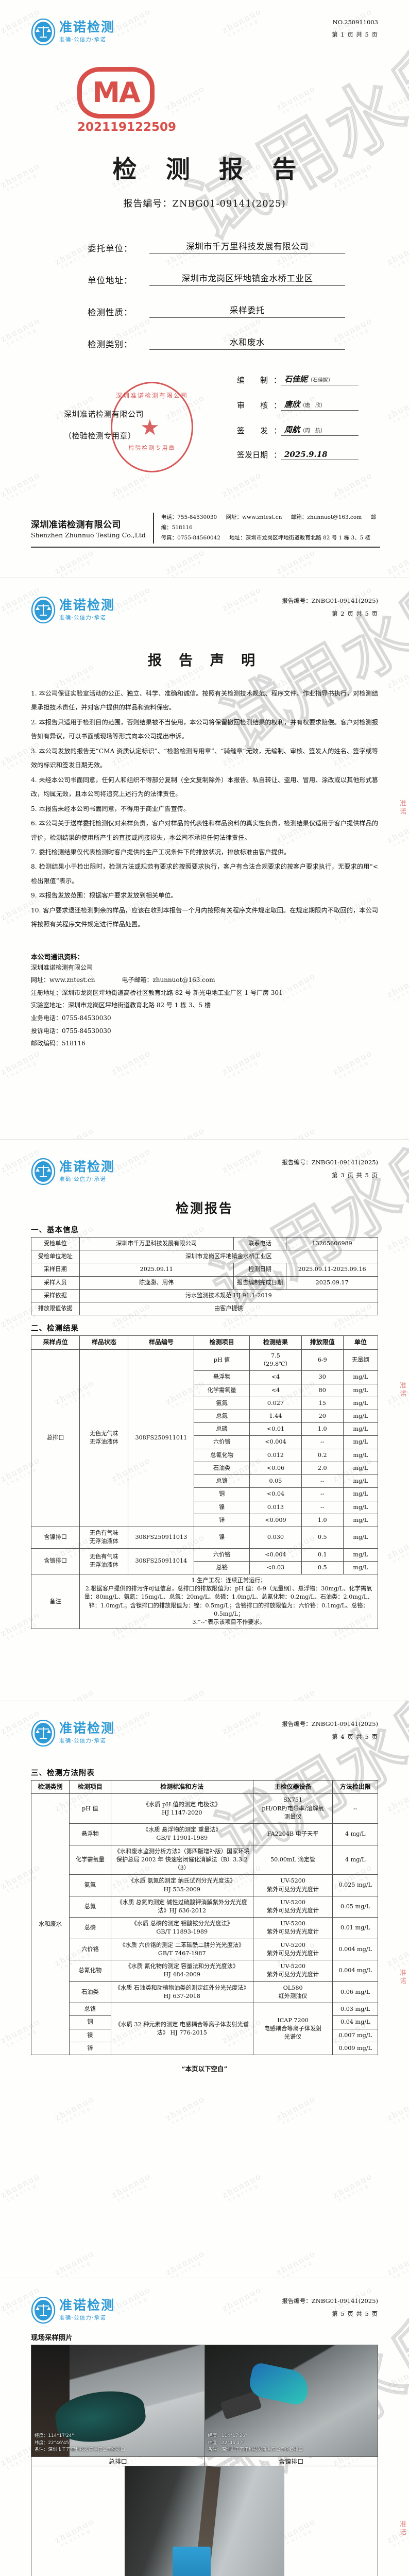 This screenshot has height=2576, width=409. What do you see at coordinates (322, 1455) in the screenshot?
I see `cell-limit: 0.2` at bounding box center [322, 1455].